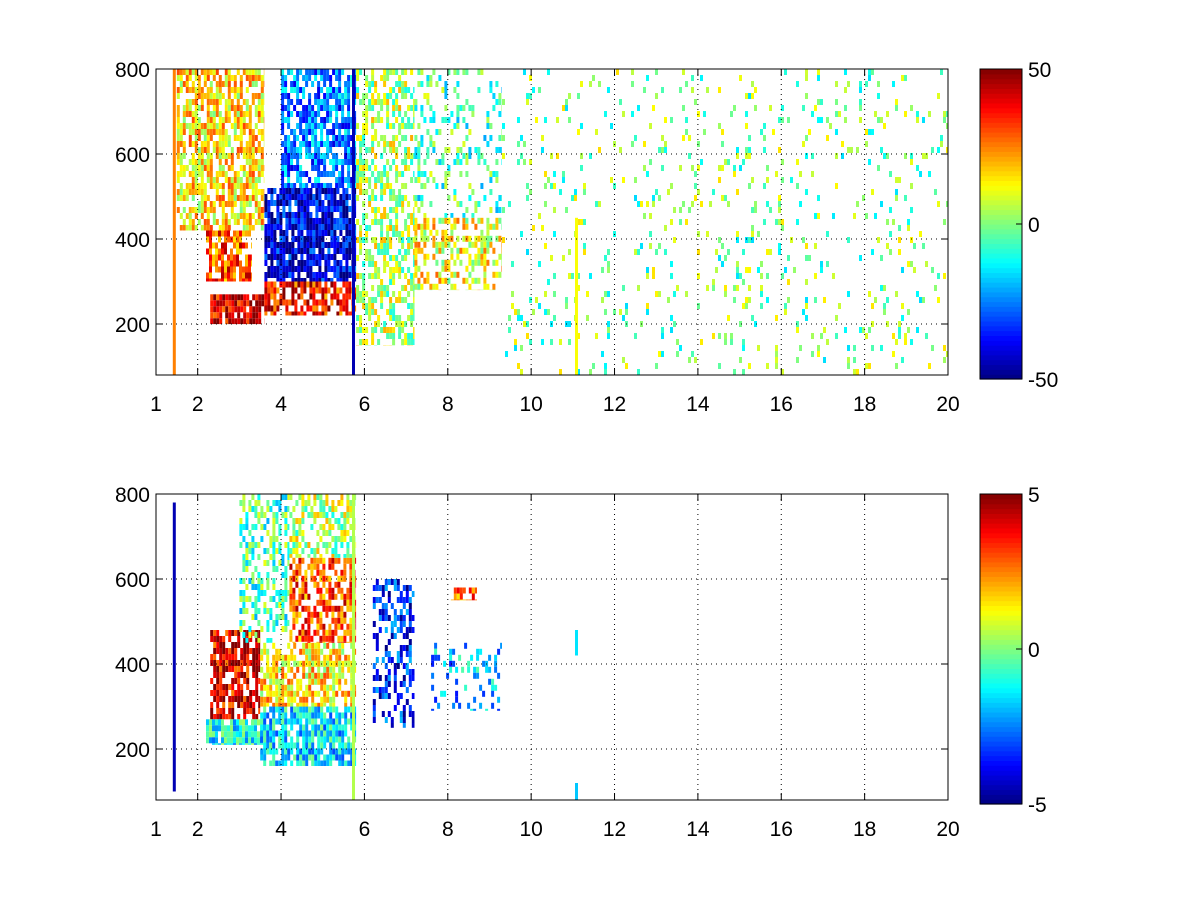 This screenshot has width=1200, height=900. Describe the element at coordinates (698, 829) in the screenshot. I see `x-tick-label: 14` at that location.